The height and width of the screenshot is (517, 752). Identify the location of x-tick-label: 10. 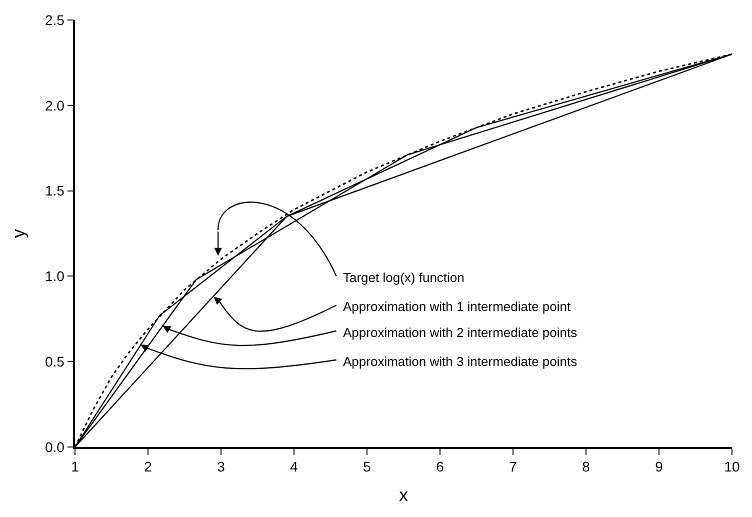
(732, 466).